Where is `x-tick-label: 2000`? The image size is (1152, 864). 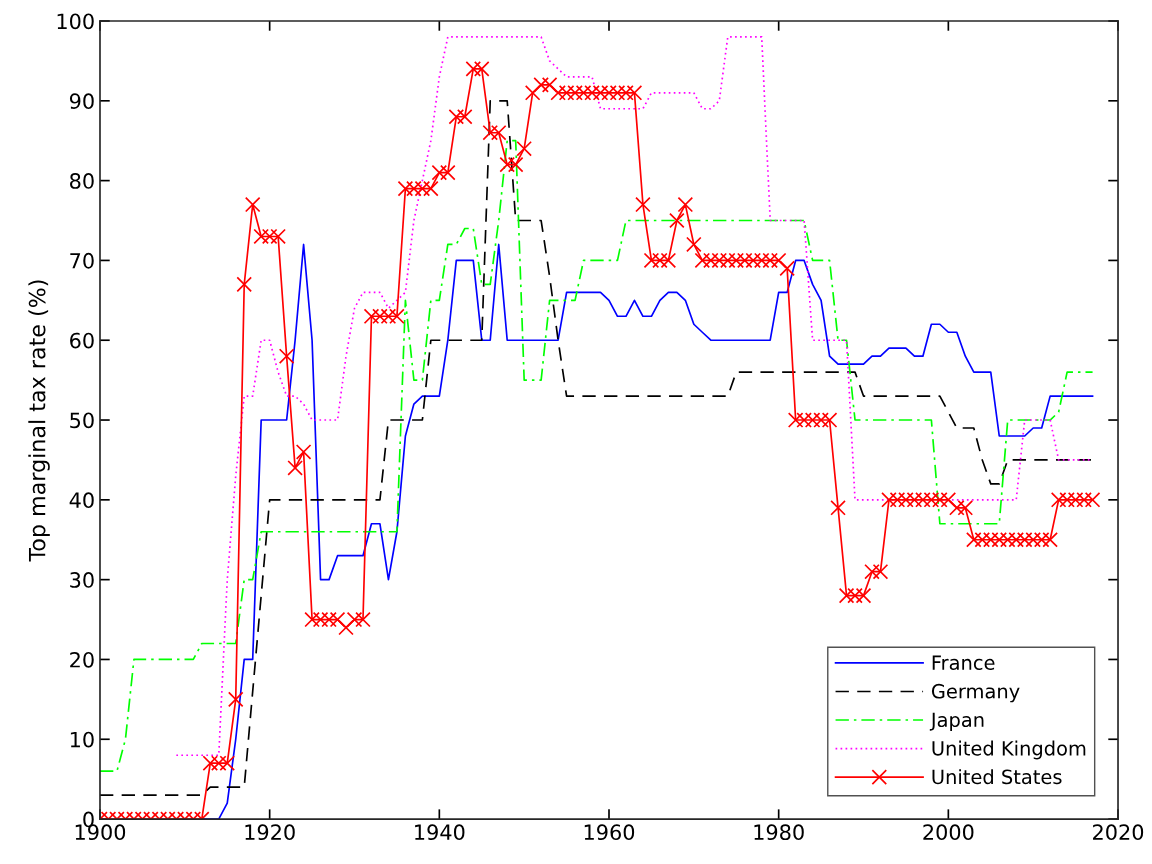 x-tick-label: 2000 is located at coordinates (948, 832).